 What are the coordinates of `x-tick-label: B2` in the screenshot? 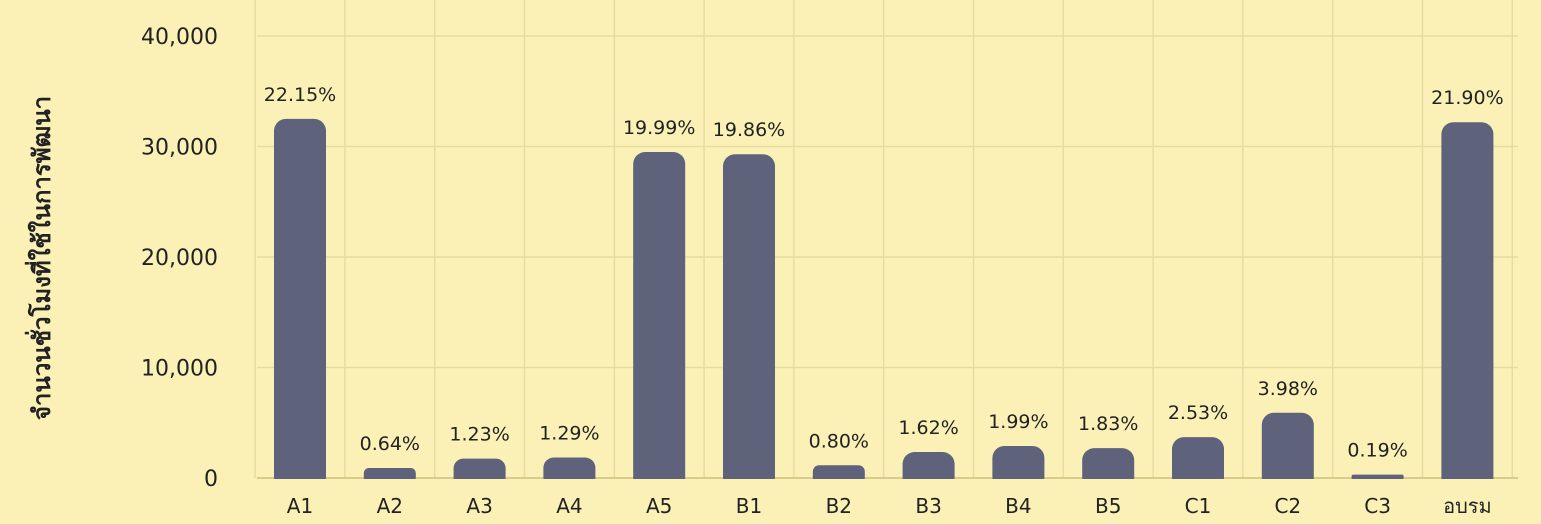 It's located at (839, 506).